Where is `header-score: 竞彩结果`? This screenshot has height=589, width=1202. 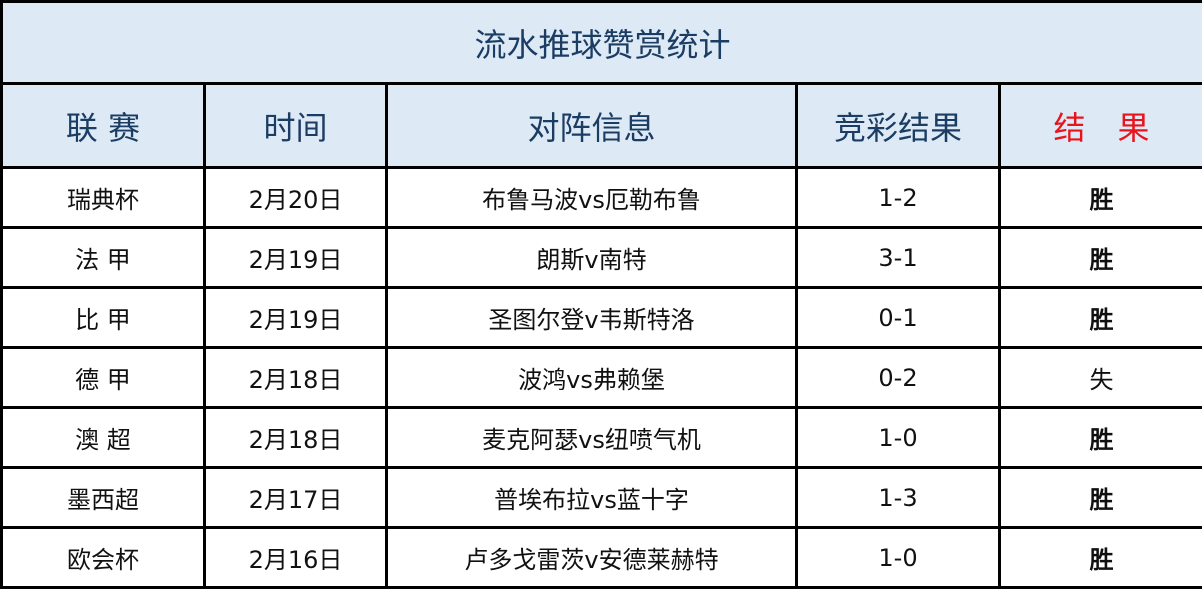
header-score: 竞彩结果 is located at coordinates (898, 126).